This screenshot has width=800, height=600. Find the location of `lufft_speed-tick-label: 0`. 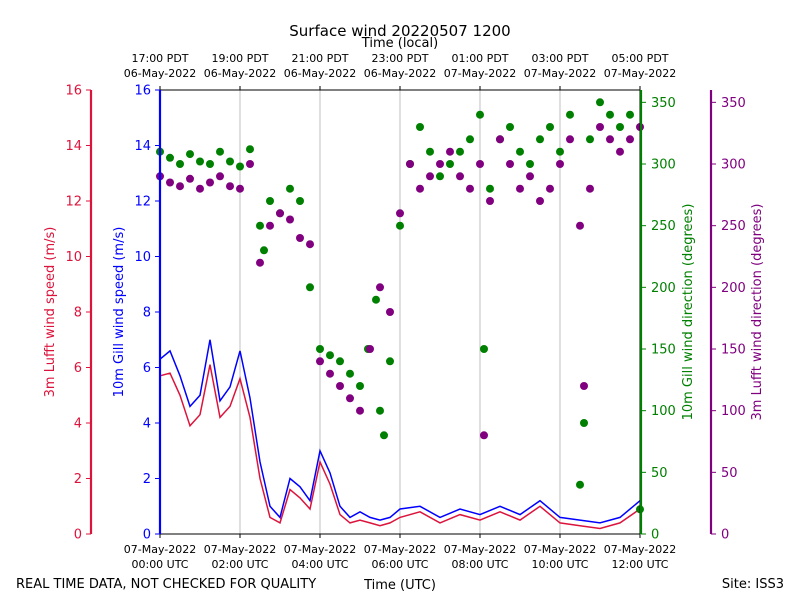

lufft_speed-tick-label: 0 is located at coordinates (78, 535).